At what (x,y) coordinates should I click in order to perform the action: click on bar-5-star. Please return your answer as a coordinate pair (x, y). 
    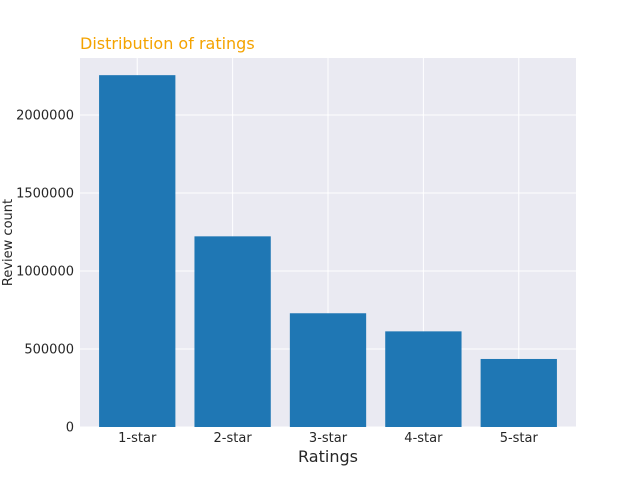
    Looking at the image, I should click on (518, 392).